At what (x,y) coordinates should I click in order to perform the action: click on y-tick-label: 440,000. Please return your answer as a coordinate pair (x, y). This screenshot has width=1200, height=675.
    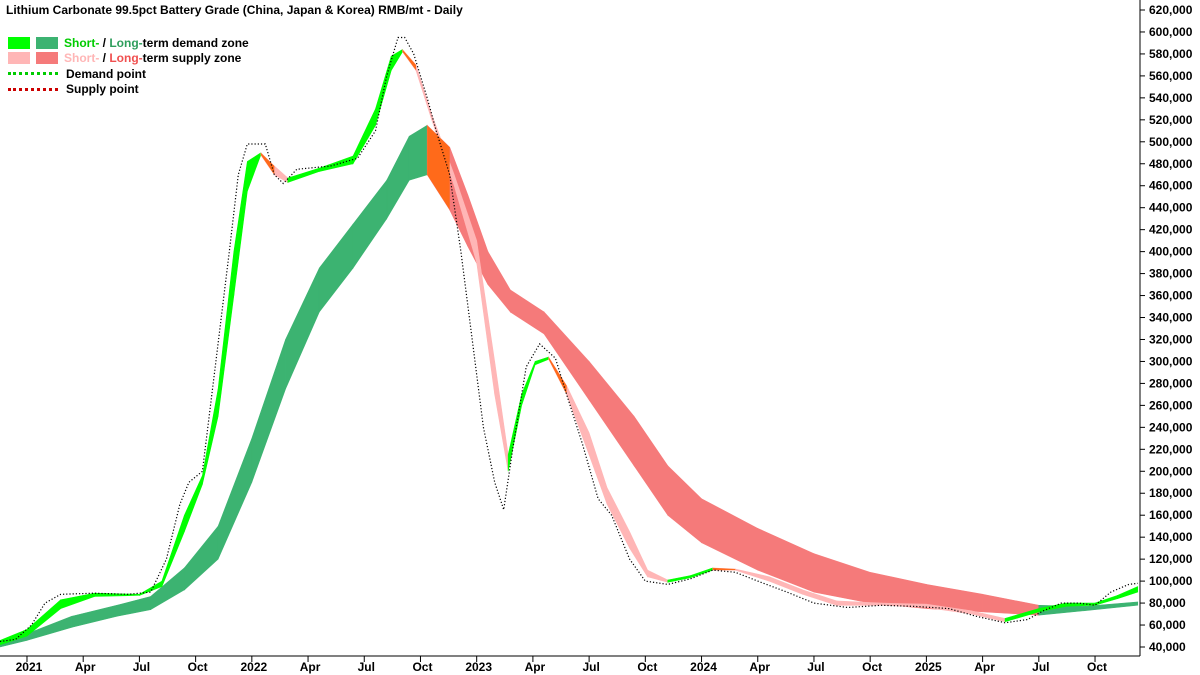
    Looking at the image, I should click on (1171, 208).